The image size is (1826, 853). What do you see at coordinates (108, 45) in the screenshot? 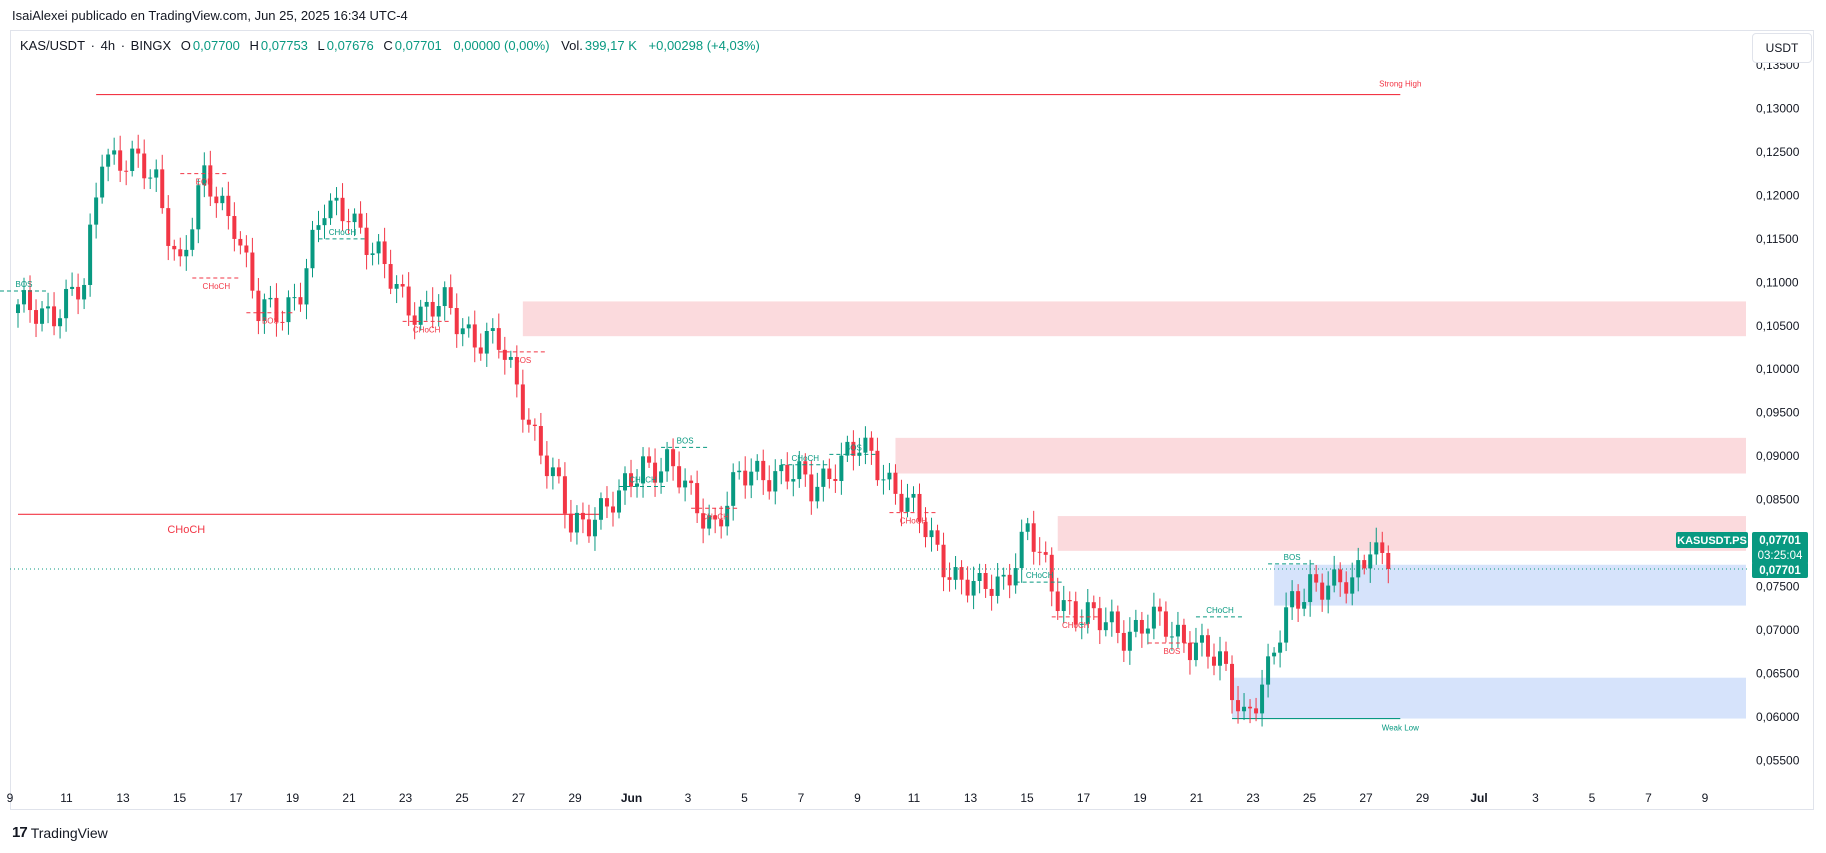
I see `interval-label: 4h` at bounding box center [108, 45].